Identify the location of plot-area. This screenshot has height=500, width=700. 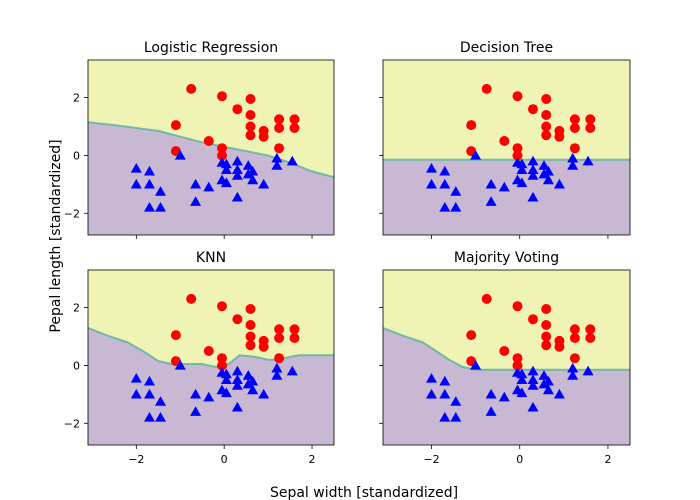
(506, 147).